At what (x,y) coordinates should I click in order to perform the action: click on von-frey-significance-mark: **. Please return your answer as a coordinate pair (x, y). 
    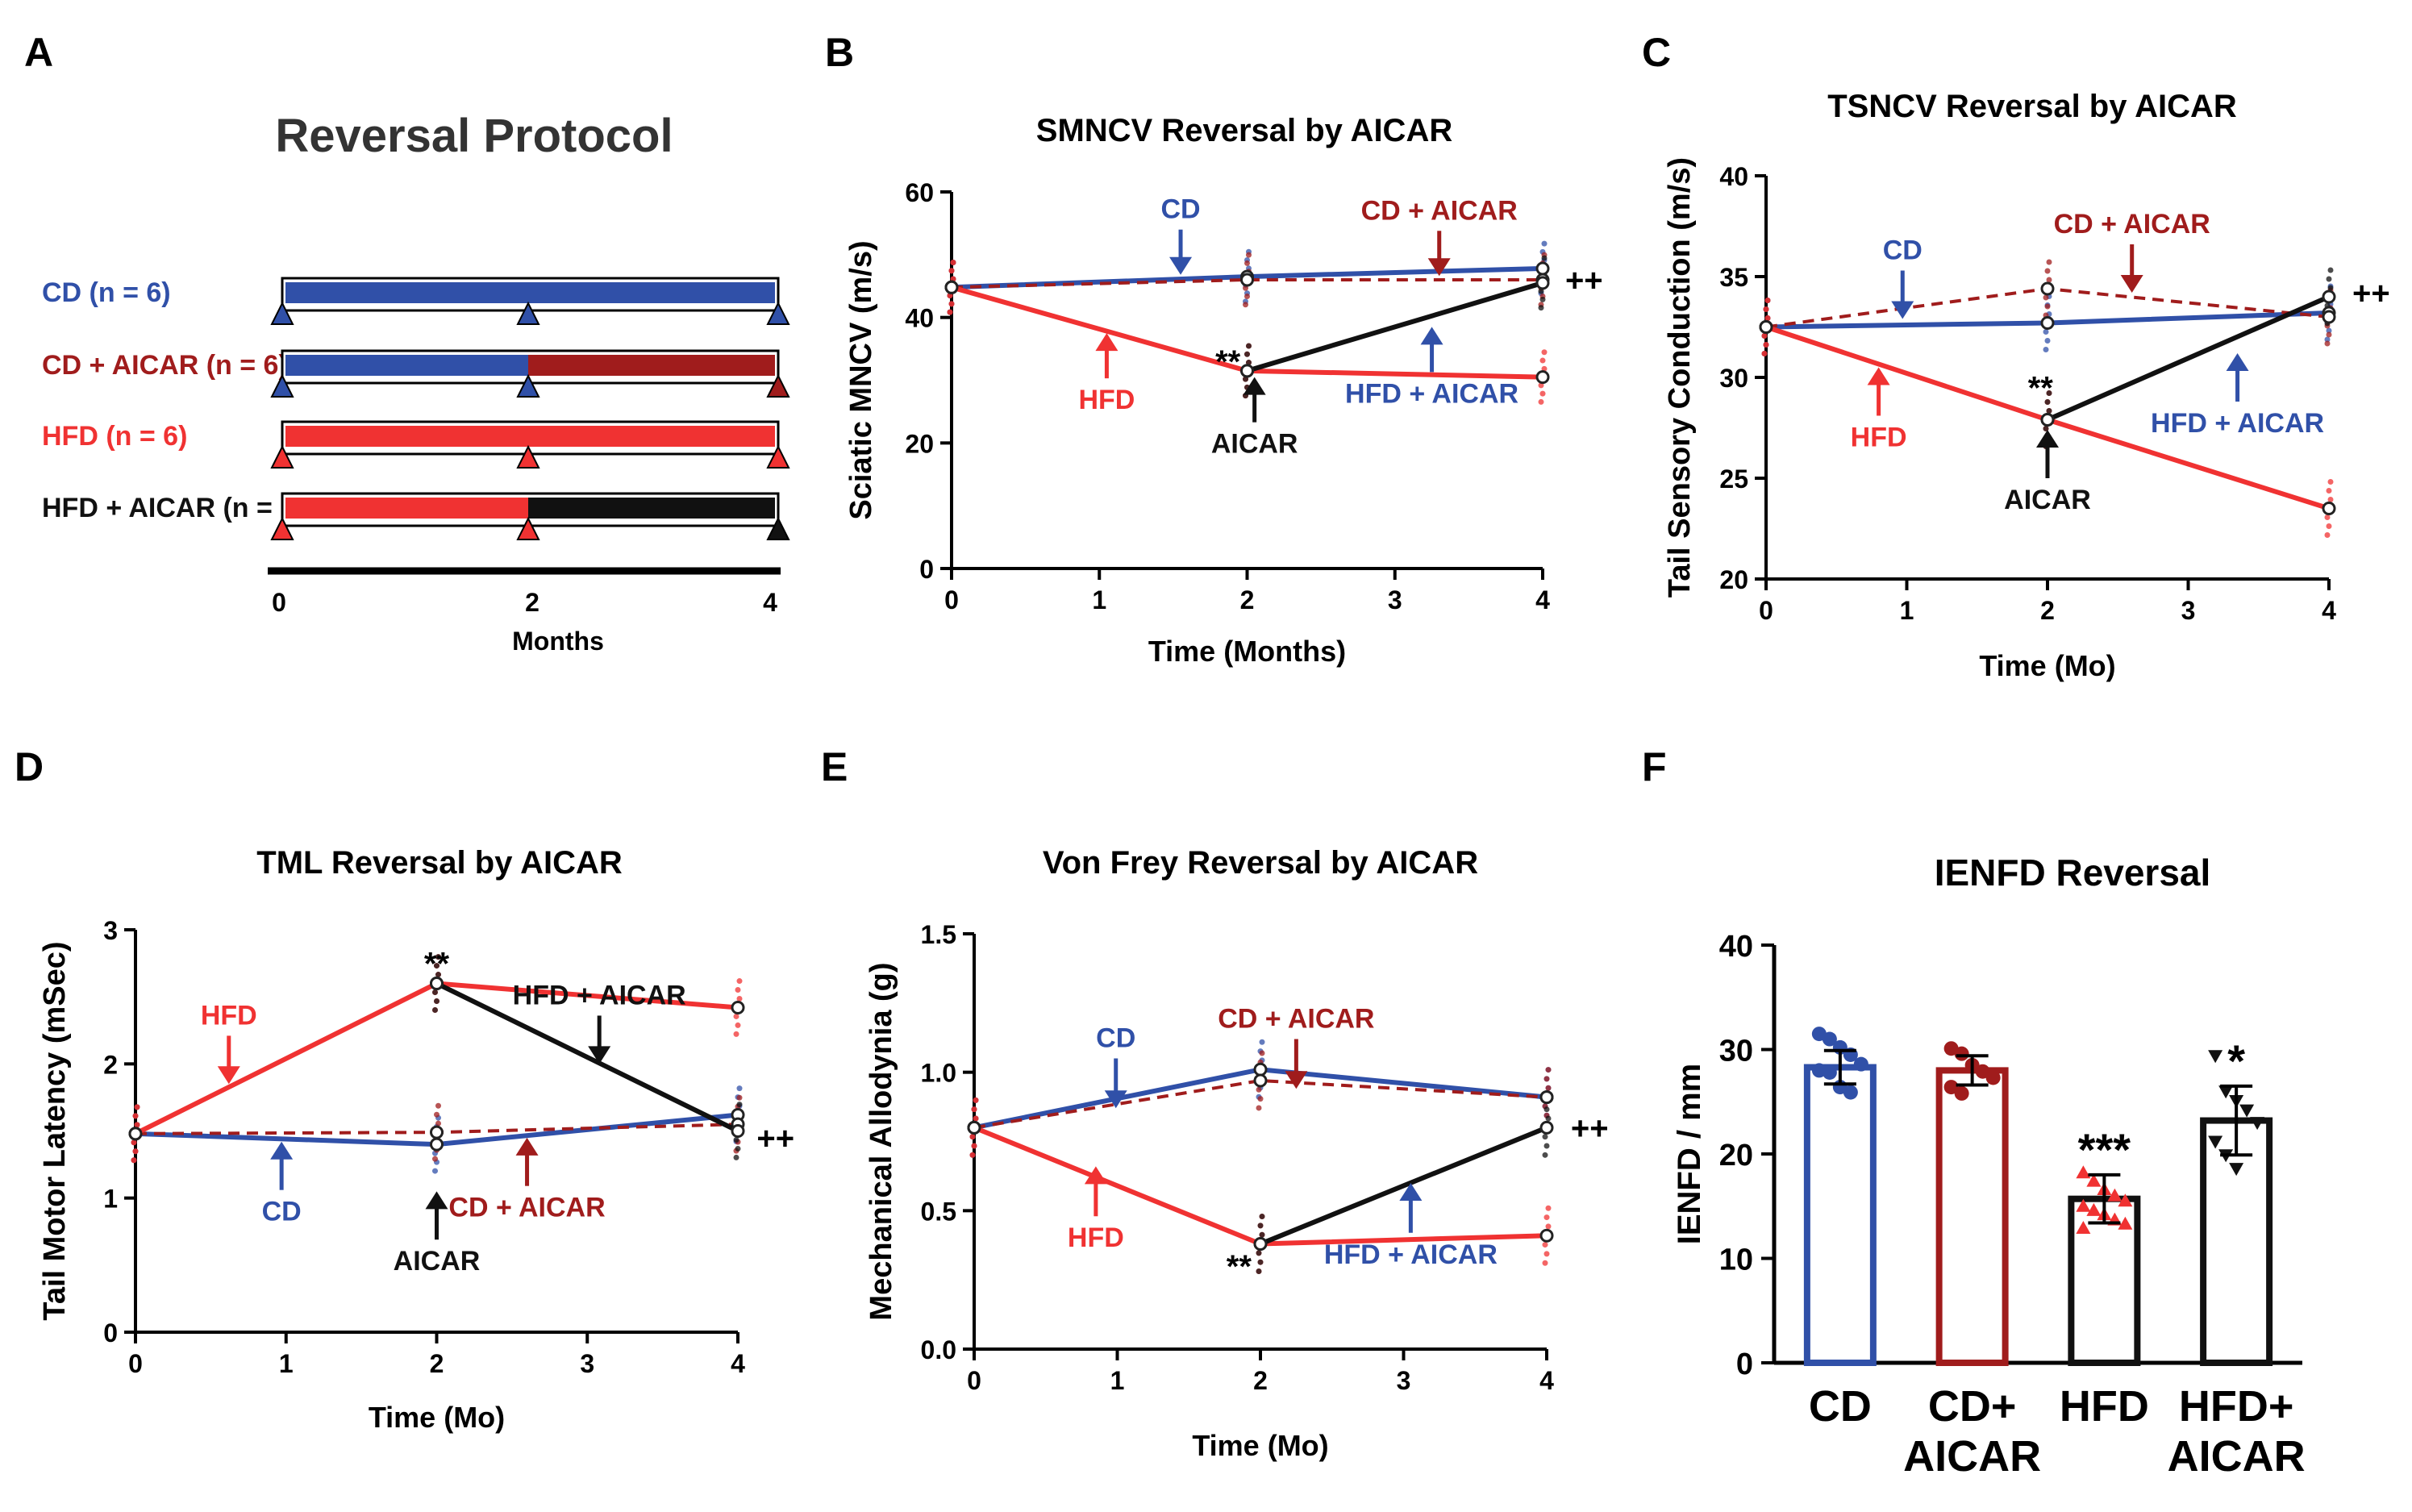
    Looking at the image, I should click on (1239, 1267).